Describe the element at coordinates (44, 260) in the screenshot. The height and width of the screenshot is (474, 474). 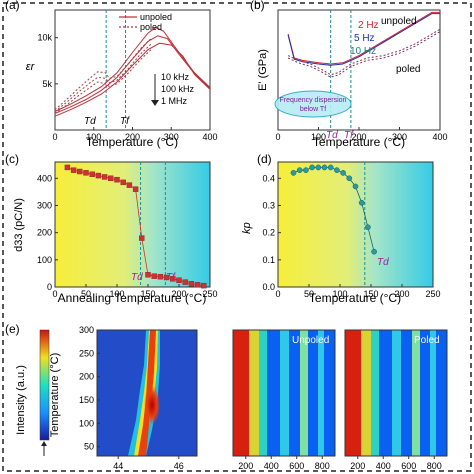
I see `panel-c-ytick-label: 100` at that location.